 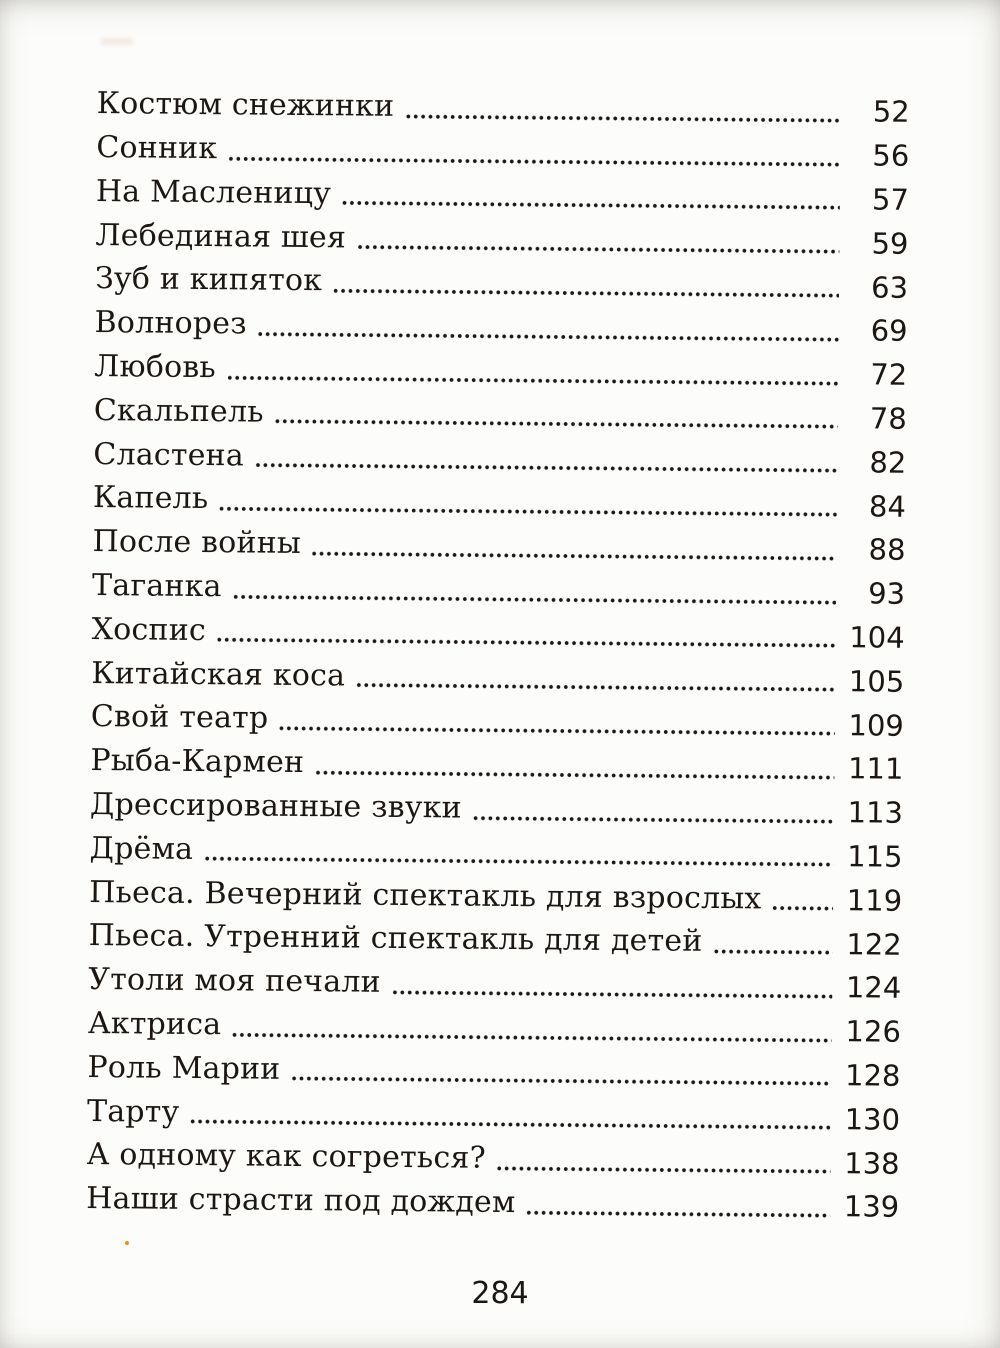 What do you see at coordinates (889, 375) in the screenshot?
I see `toc-entry-page-number: 72` at bounding box center [889, 375].